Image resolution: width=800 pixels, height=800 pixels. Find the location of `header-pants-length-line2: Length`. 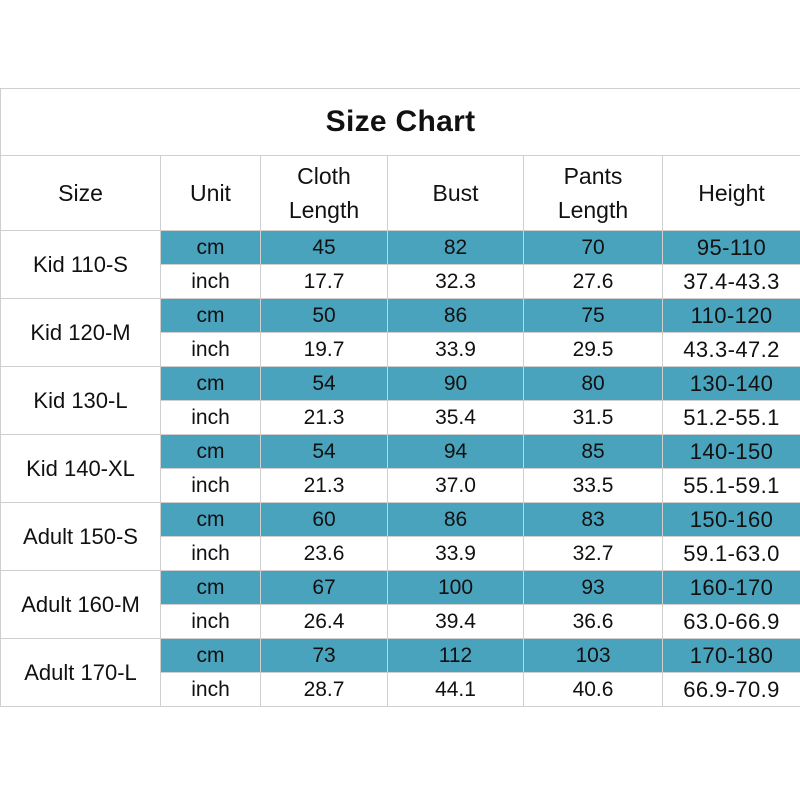

header-pants-length-line2: Length is located at coordinates (593, 210).